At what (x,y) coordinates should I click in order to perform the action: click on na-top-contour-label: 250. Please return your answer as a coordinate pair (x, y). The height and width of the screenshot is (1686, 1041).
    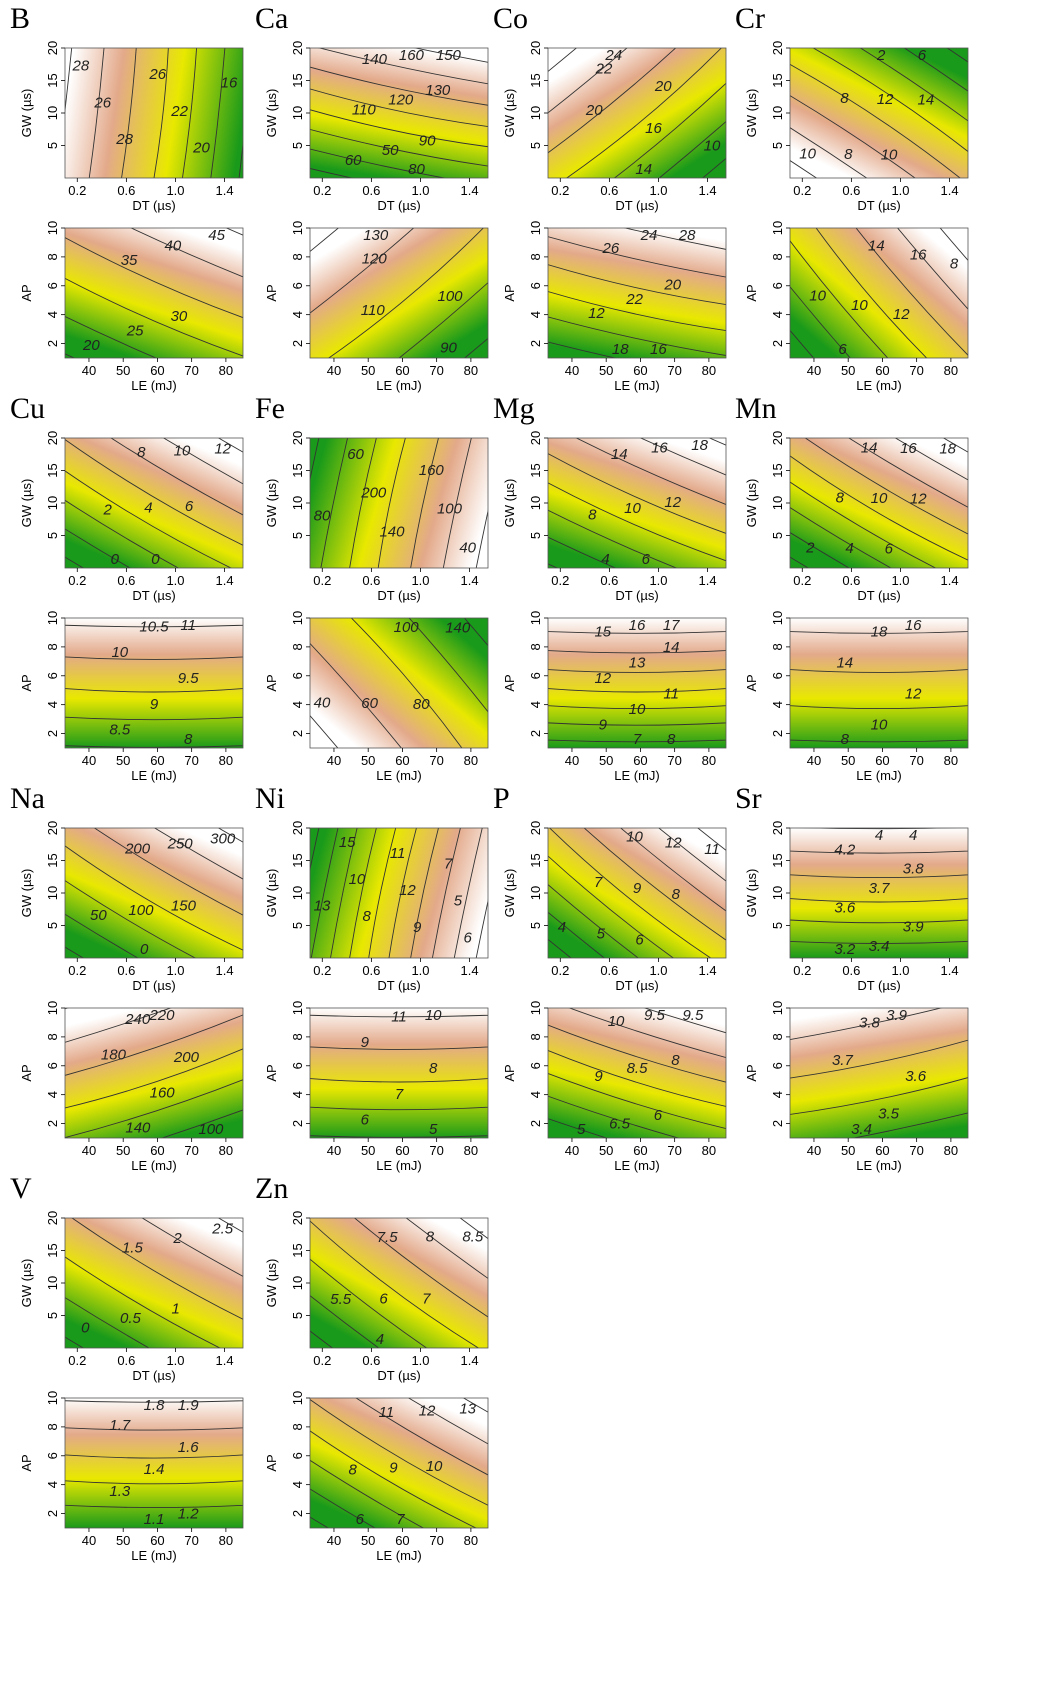
    Looking at the image, I should click on (180, 844).